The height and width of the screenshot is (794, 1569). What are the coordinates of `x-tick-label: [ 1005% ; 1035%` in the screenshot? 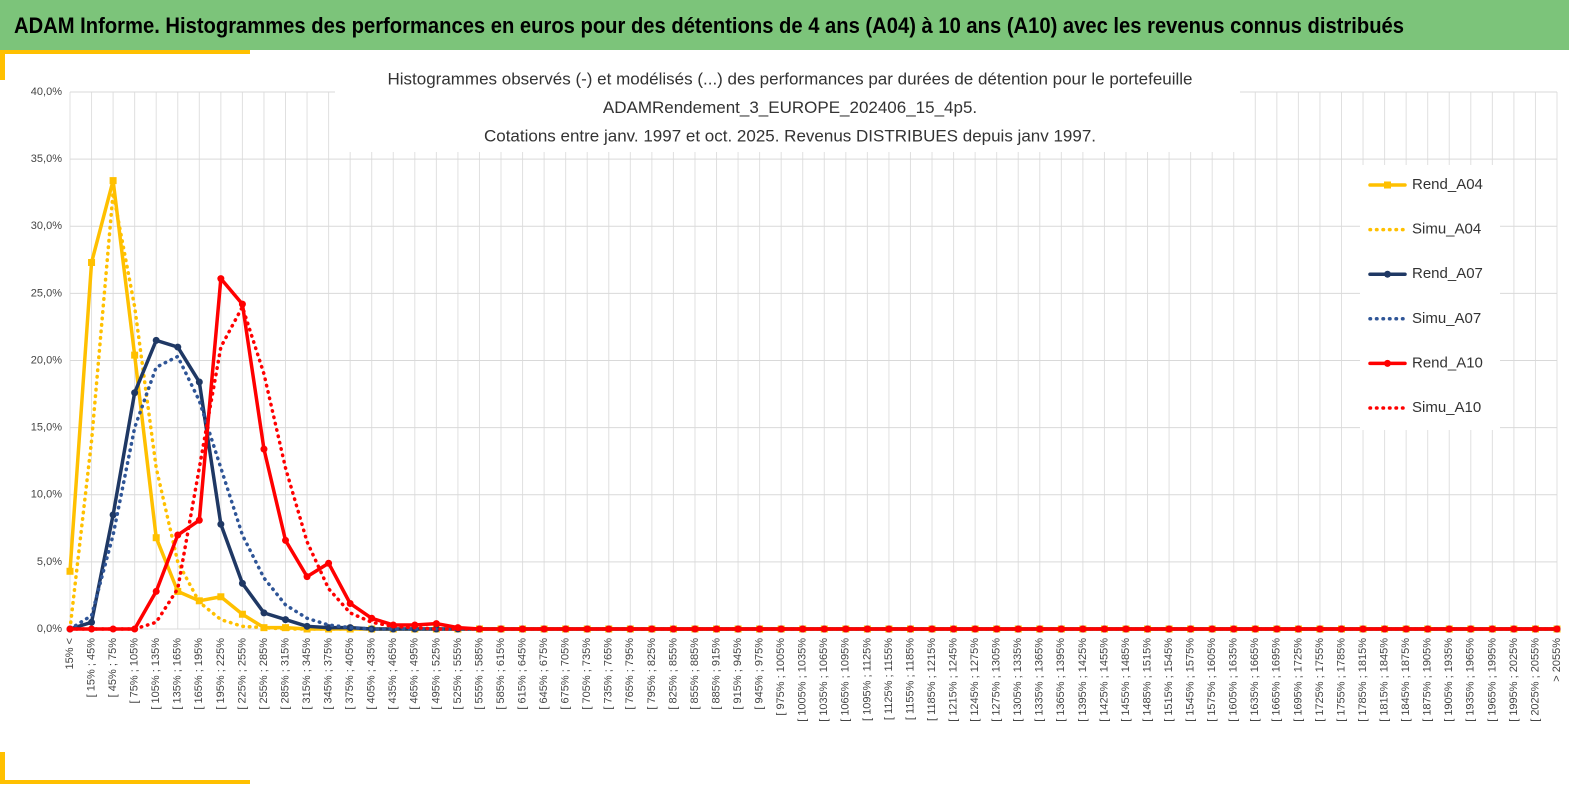 It's located at (803, 680).